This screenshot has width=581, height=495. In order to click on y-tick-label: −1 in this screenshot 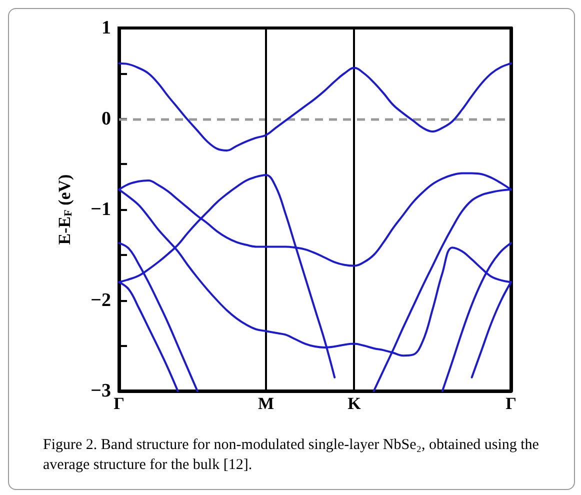, I will do `click(100, 209)`.